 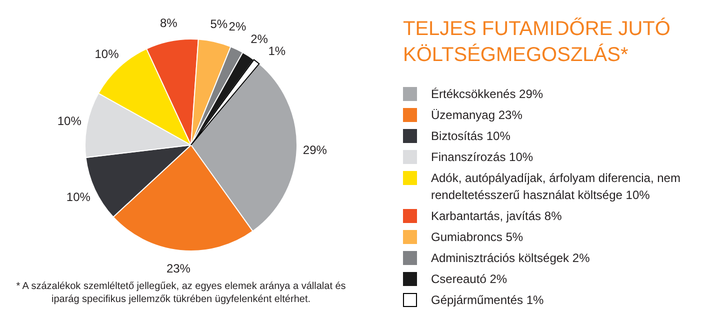 What do you see at coordinates (473, 94) in the screenshot?
I see `legend-label: Értékcsökkenés` at bounding box center [473, 94].